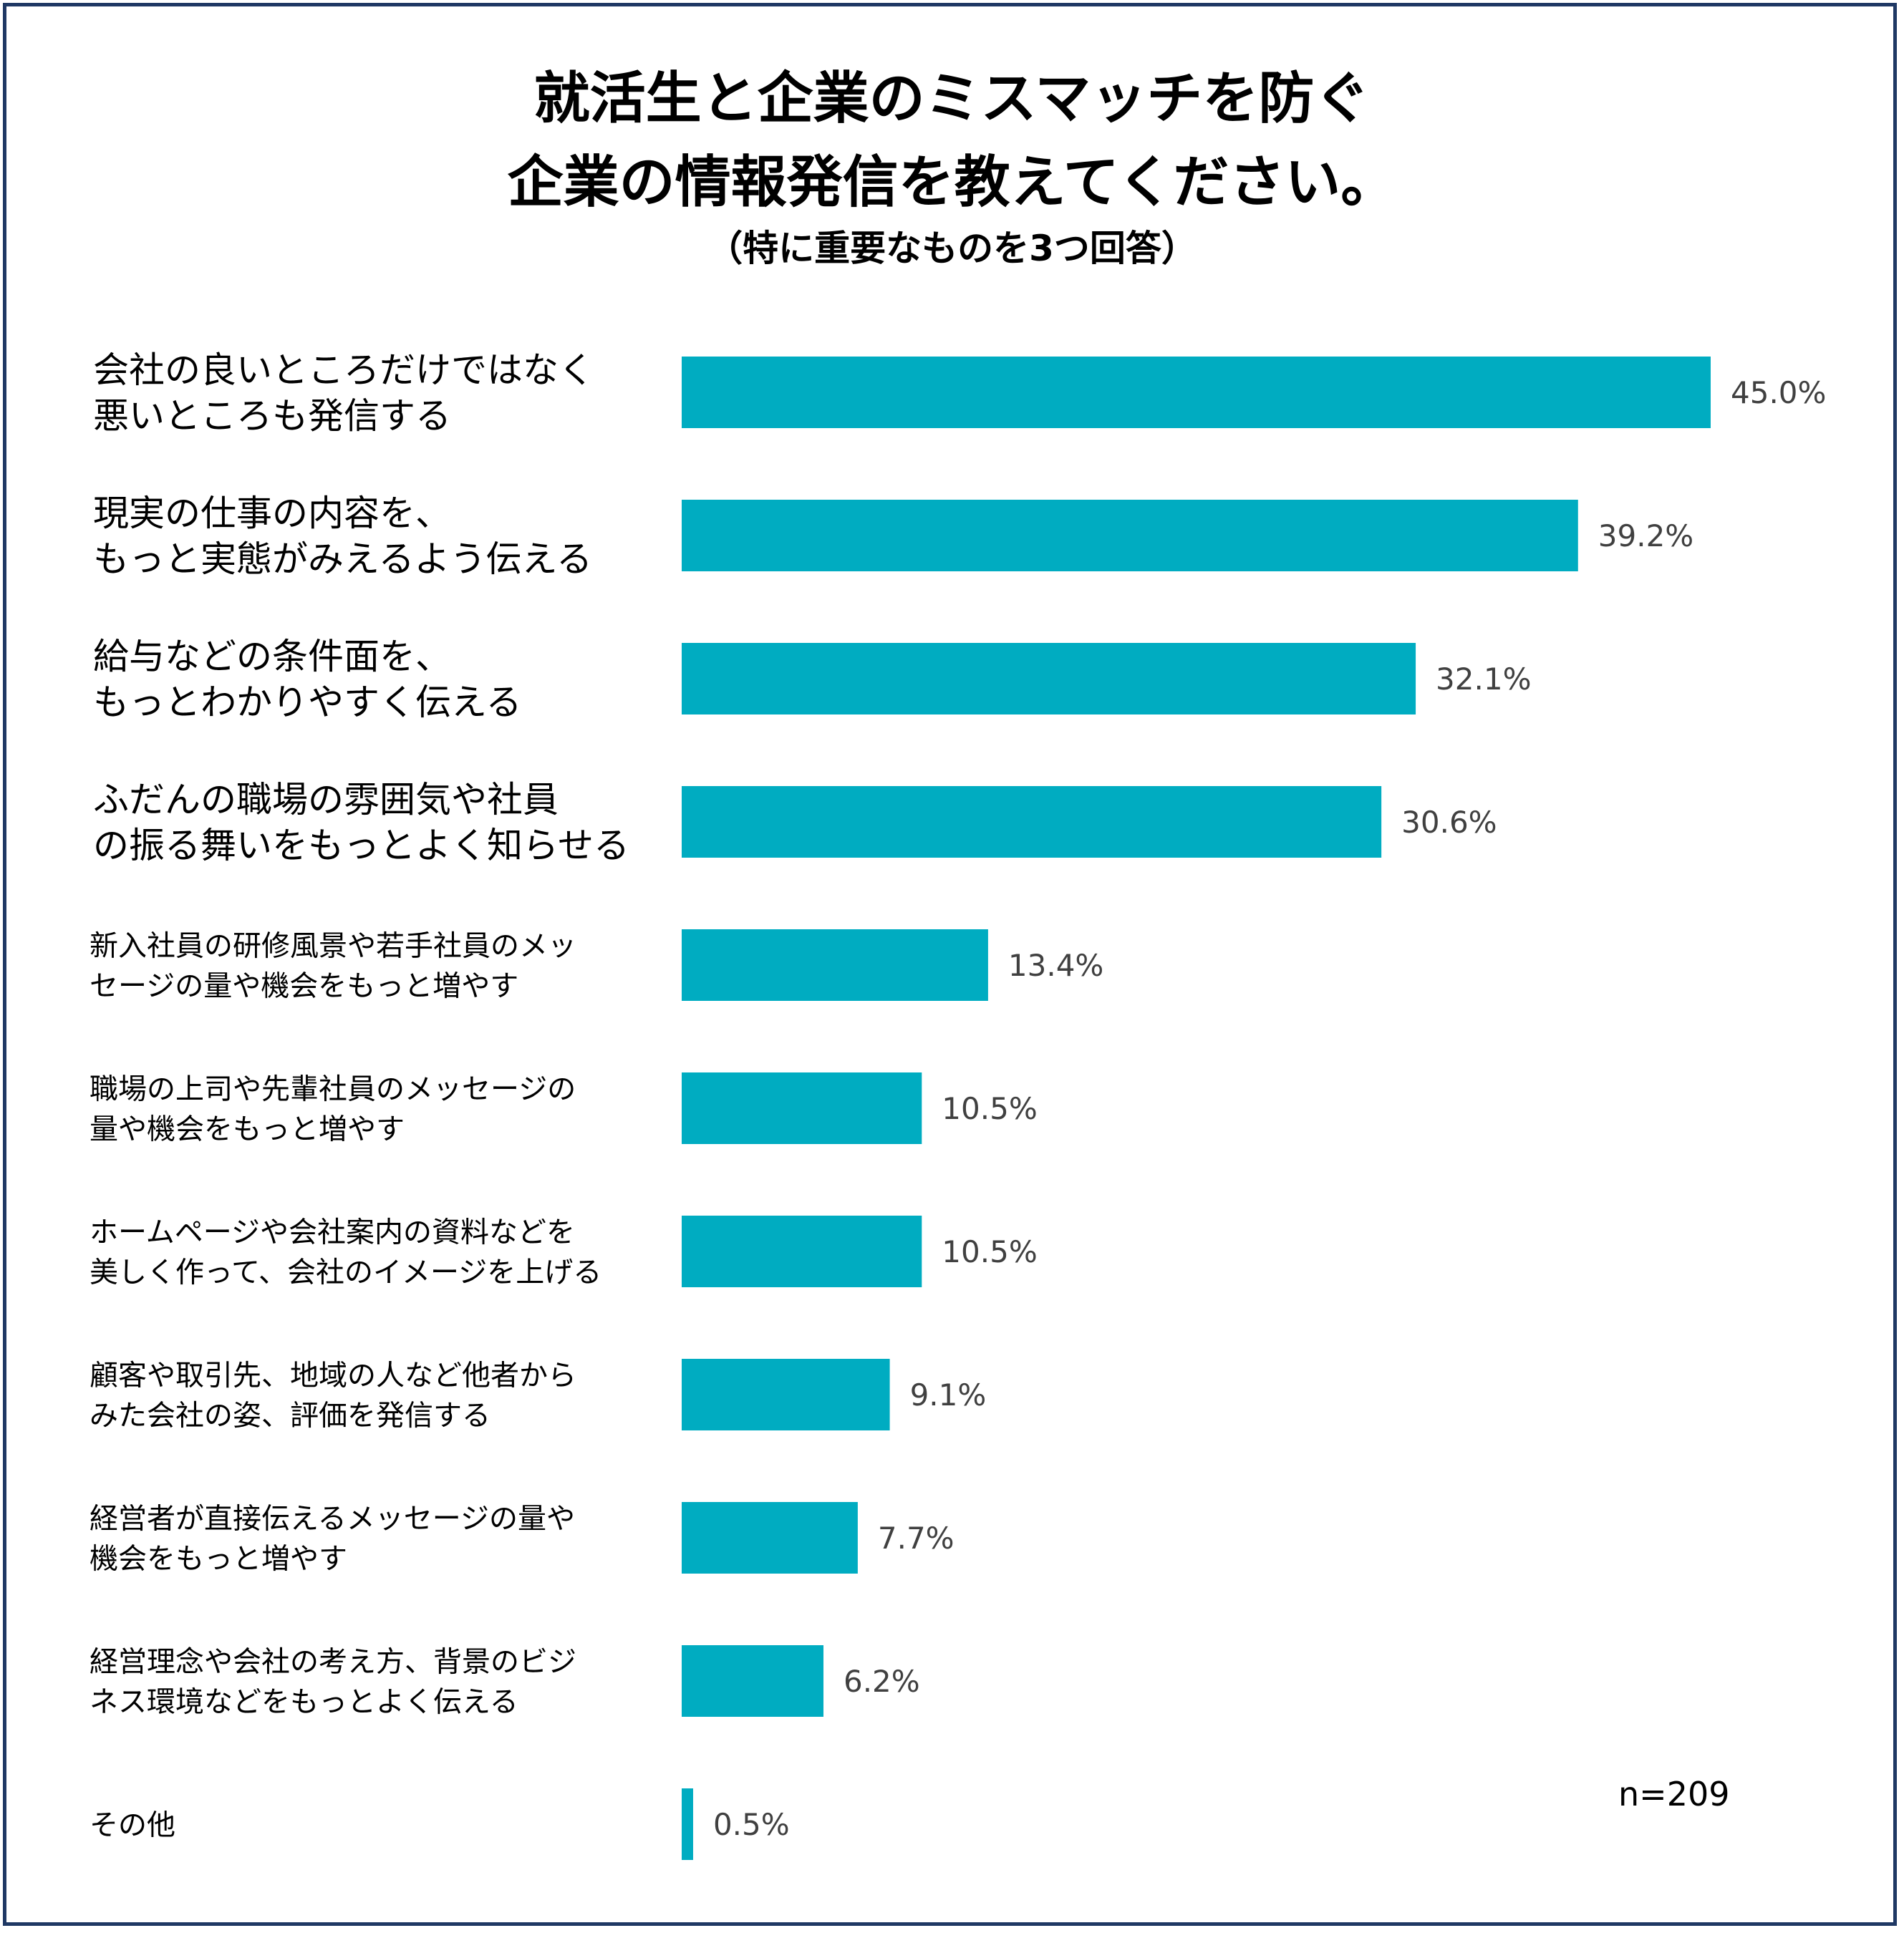 The image size is (1904, 1933). I want to click on category-label-10: 経営理念や会社の考え方、背景のビジネス環境などをもっとよく伝える, so click(333, 1681).